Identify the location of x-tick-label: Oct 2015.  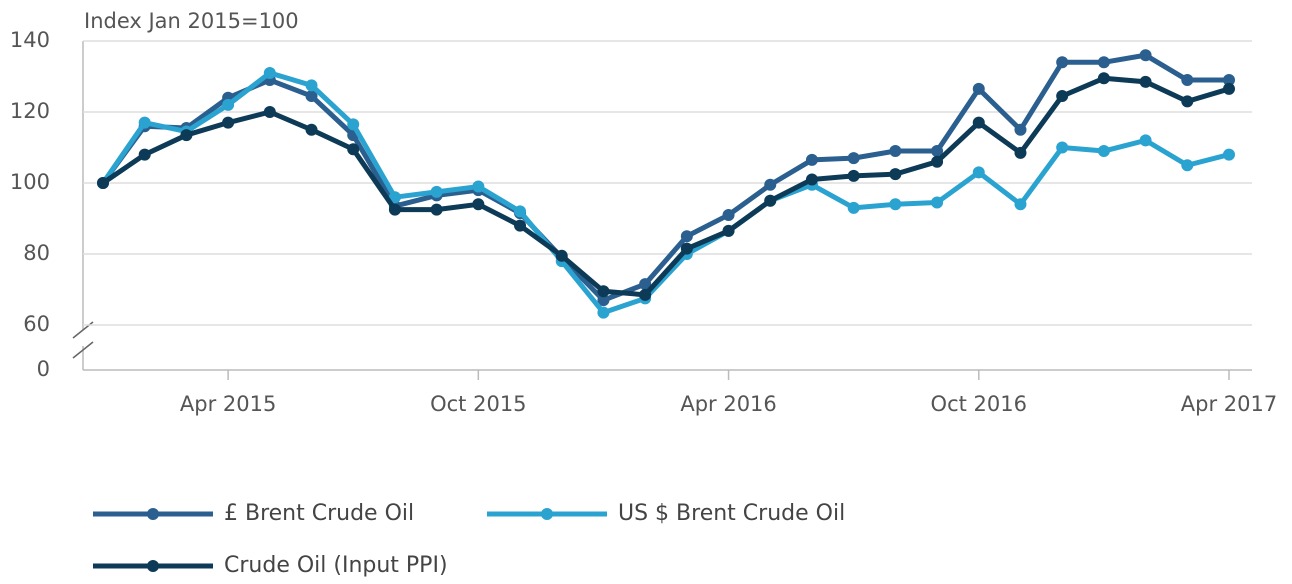
(478, 404).